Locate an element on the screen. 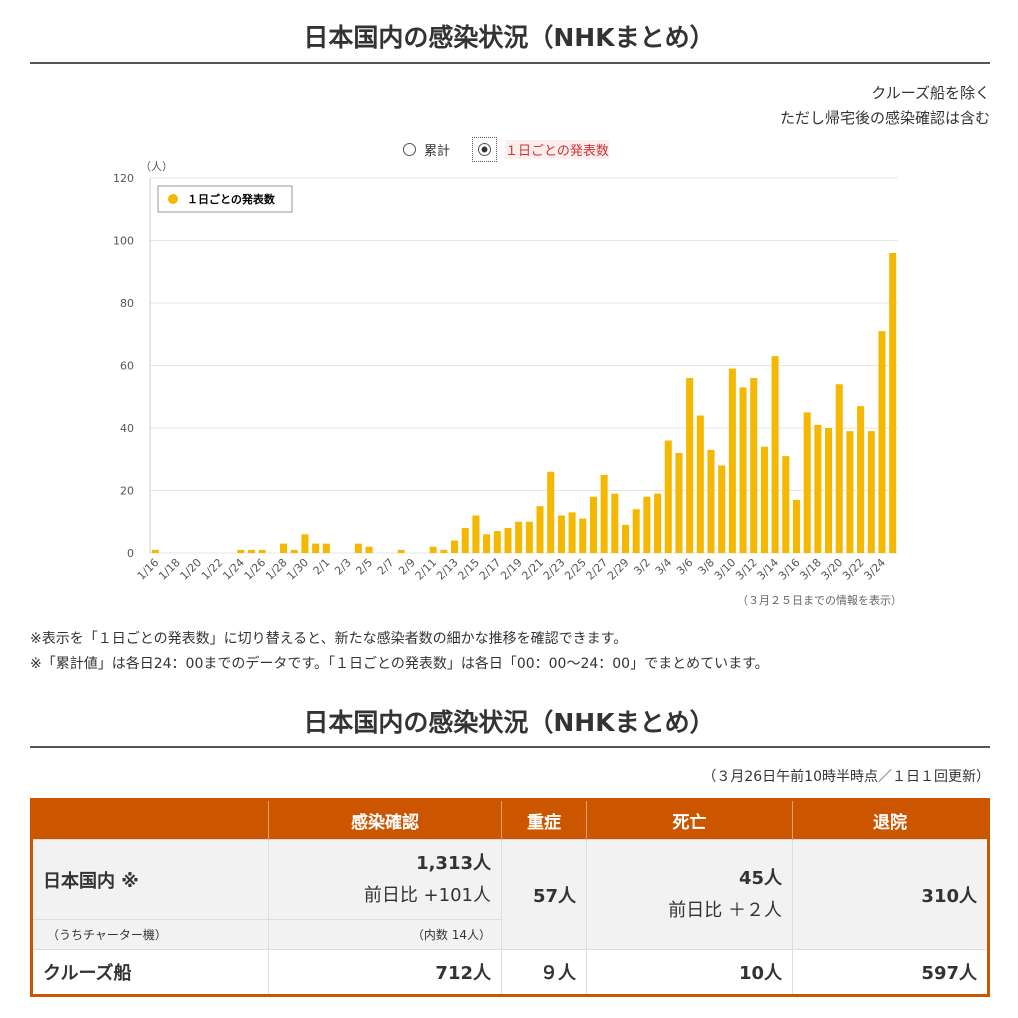  x-tick-label: 1/26 is located at coordinates (255, 569).